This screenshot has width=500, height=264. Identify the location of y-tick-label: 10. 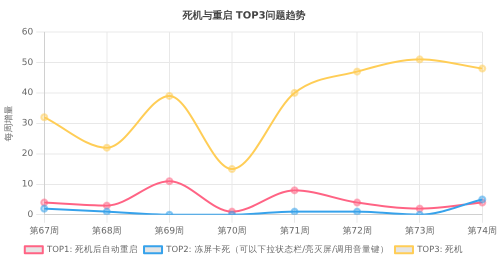
(28, 185).